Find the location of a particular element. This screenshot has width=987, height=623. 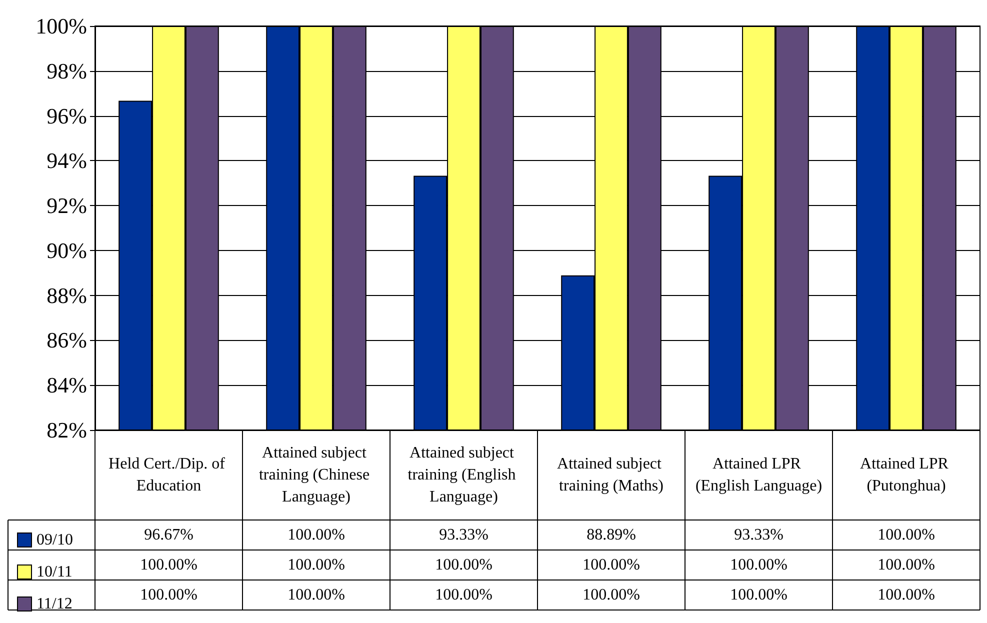

y-tick-label: 88% is located at coordinates (66, 295).